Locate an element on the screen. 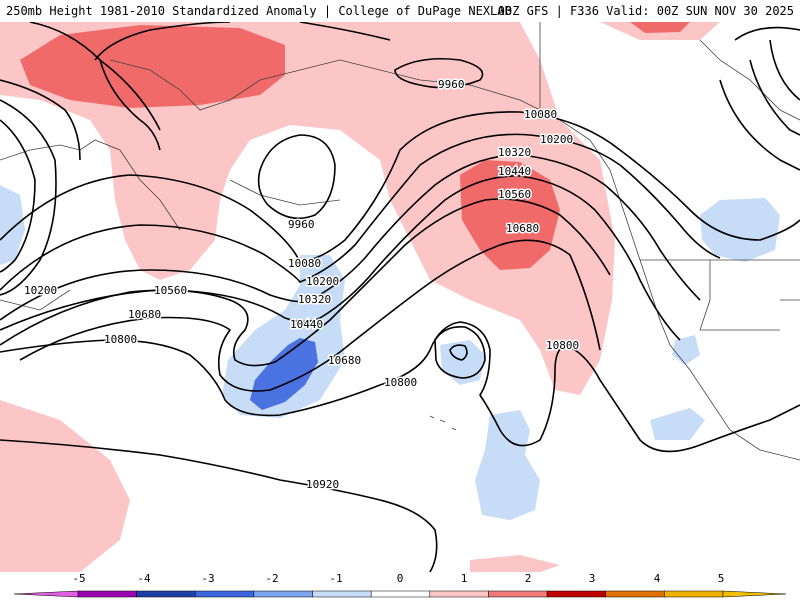  colorbar-tick-label: 3 is located at coordinates (592, 578).